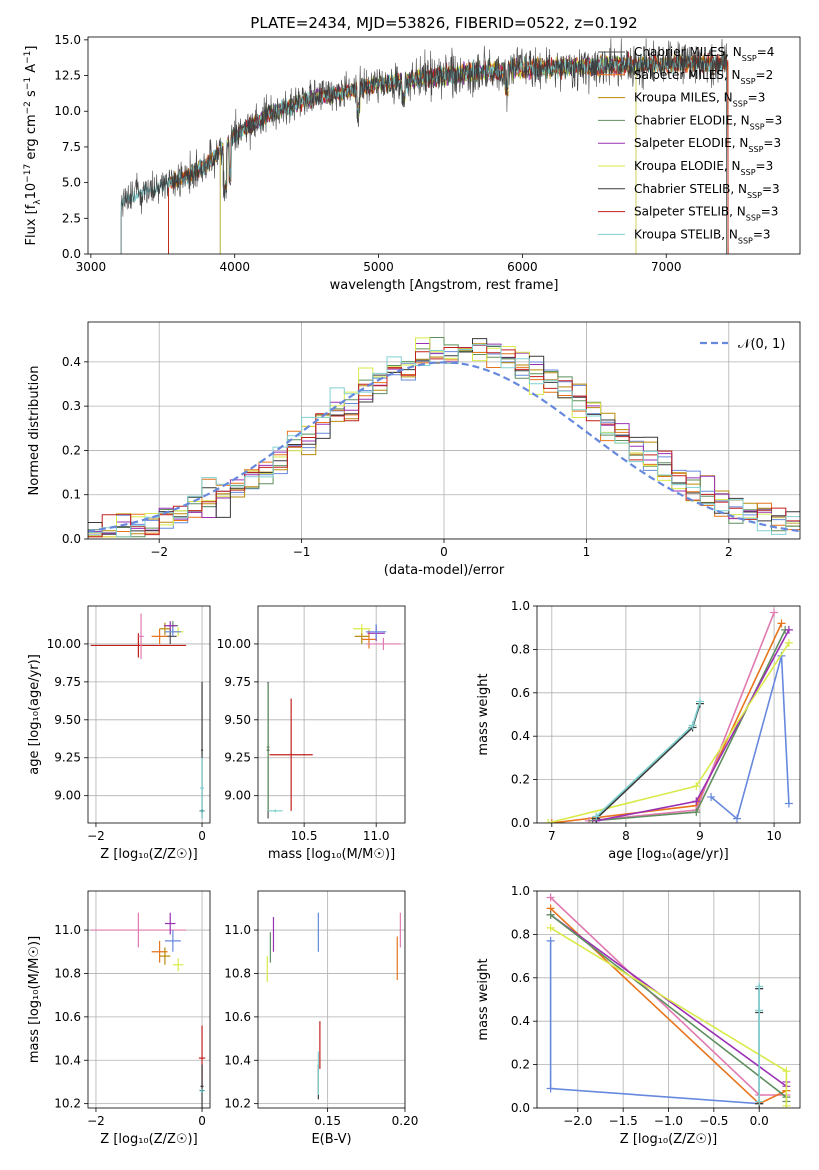 This screenshot has height=1170, width=819. Describe the element at coordinates (690, 212) in the screenshot. I see `legend-name: Salpeter STELIB, N` at that location.